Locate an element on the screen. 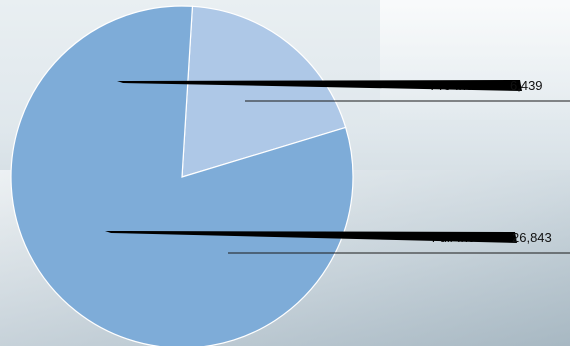  slice-value-2: 26,843 is located at coordinates (532, 237).